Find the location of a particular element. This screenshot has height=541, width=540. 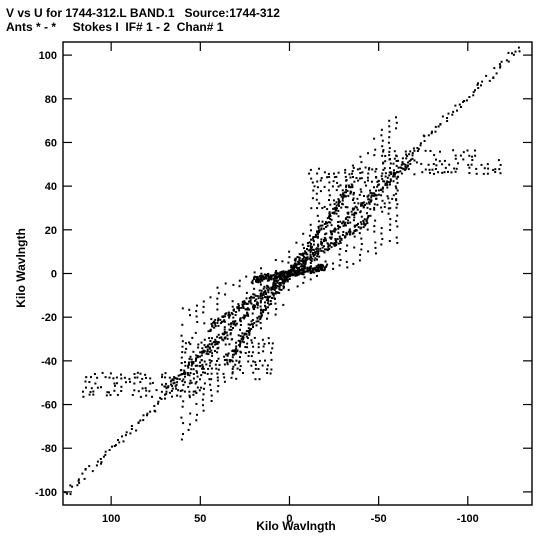

y-tick-label: -80 is located at coordinates (49, 449).